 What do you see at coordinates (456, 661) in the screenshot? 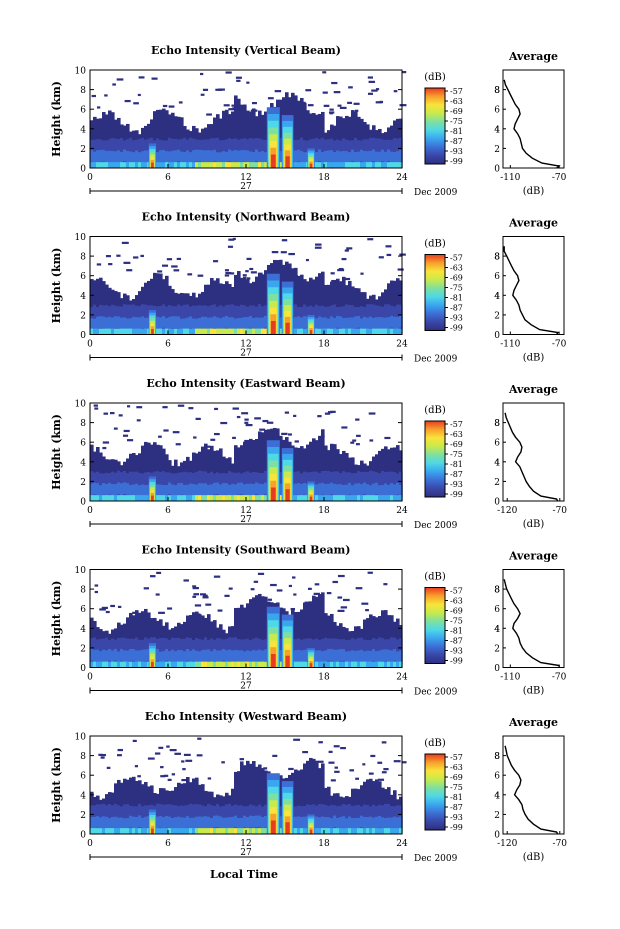
I see `colorbar-tick-label: -99` at bounding box center [456, 661].